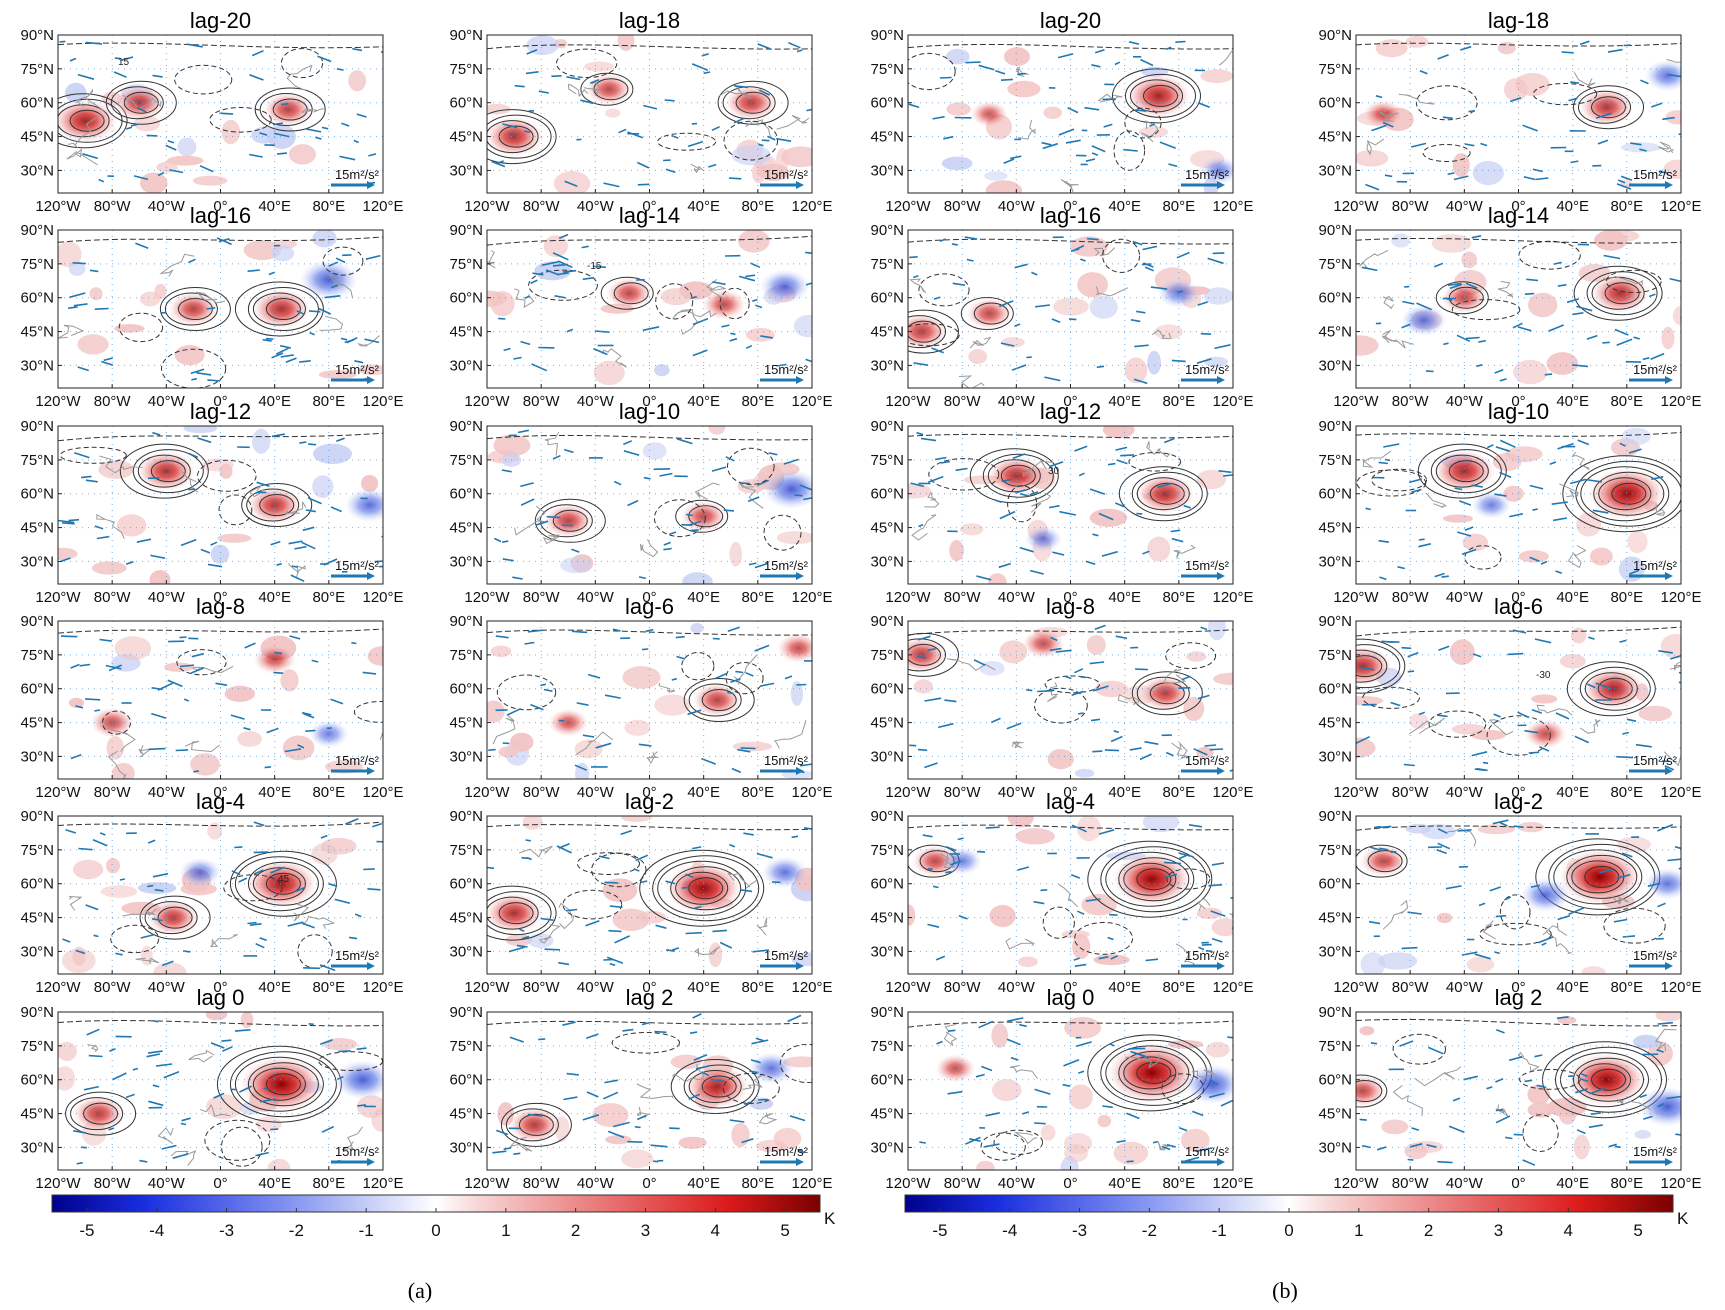 The width and height of the screenshot is (1725, 1310). Describe the element at coordinates (1221, 185) in the screenshot. I see `reference-arrow-head` at that location.